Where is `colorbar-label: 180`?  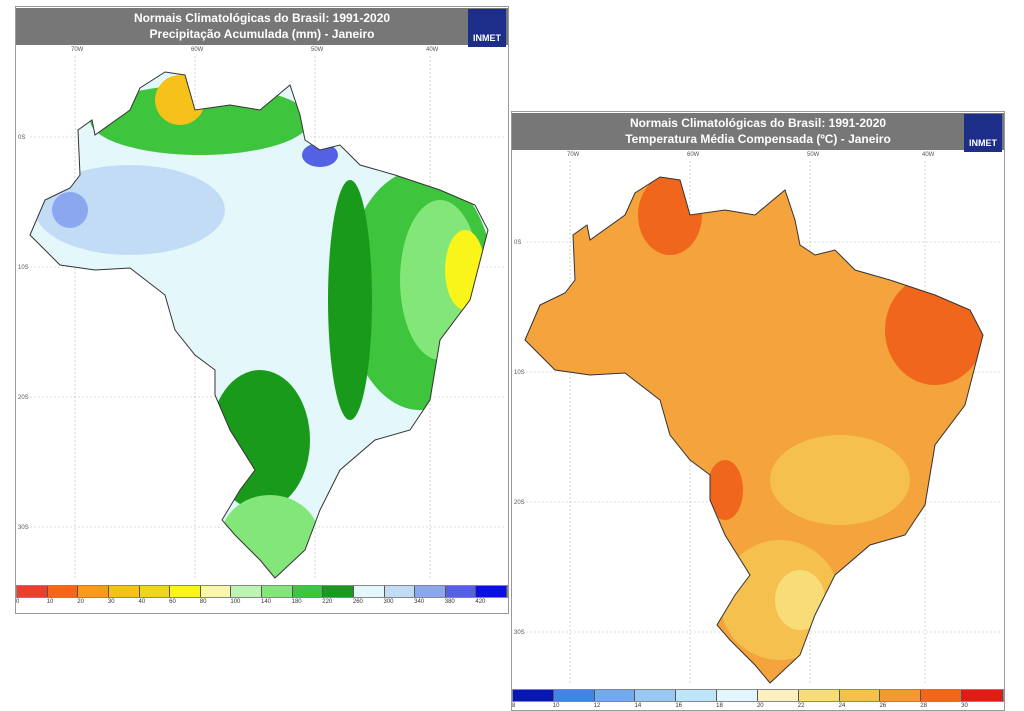
colorbar-label: 180 is located at coordinates (296, 602).